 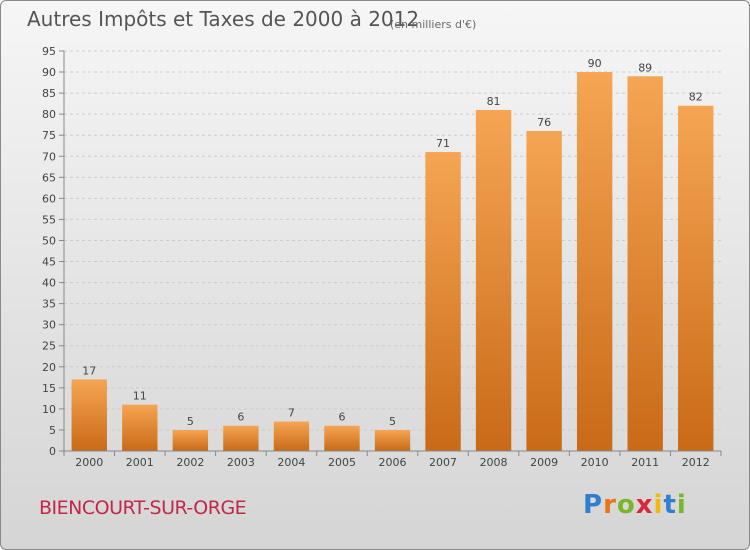 What do you see at coordinates (291, 413) in the screenshot?
I see `data-label: 7` at bounding box center [291, 413].